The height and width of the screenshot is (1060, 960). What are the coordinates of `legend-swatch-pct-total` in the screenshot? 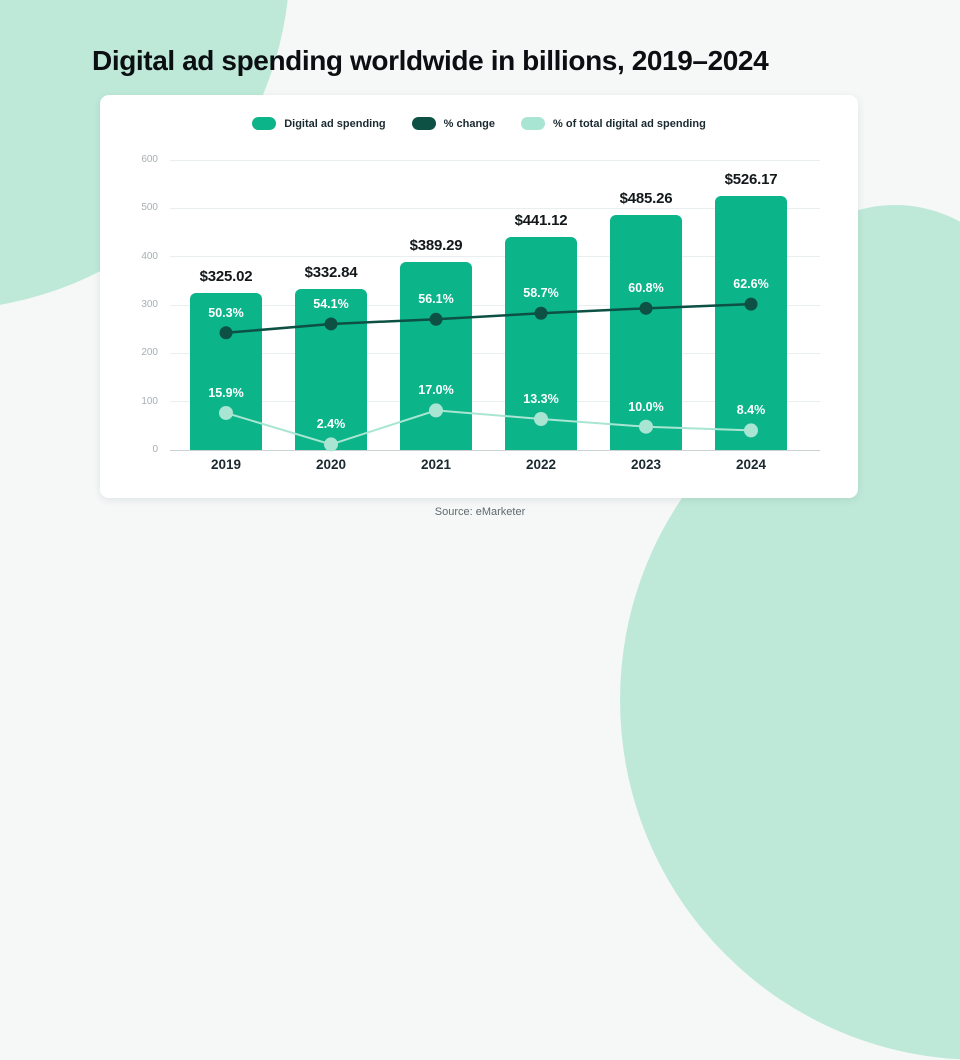 It's located at (533, 123).